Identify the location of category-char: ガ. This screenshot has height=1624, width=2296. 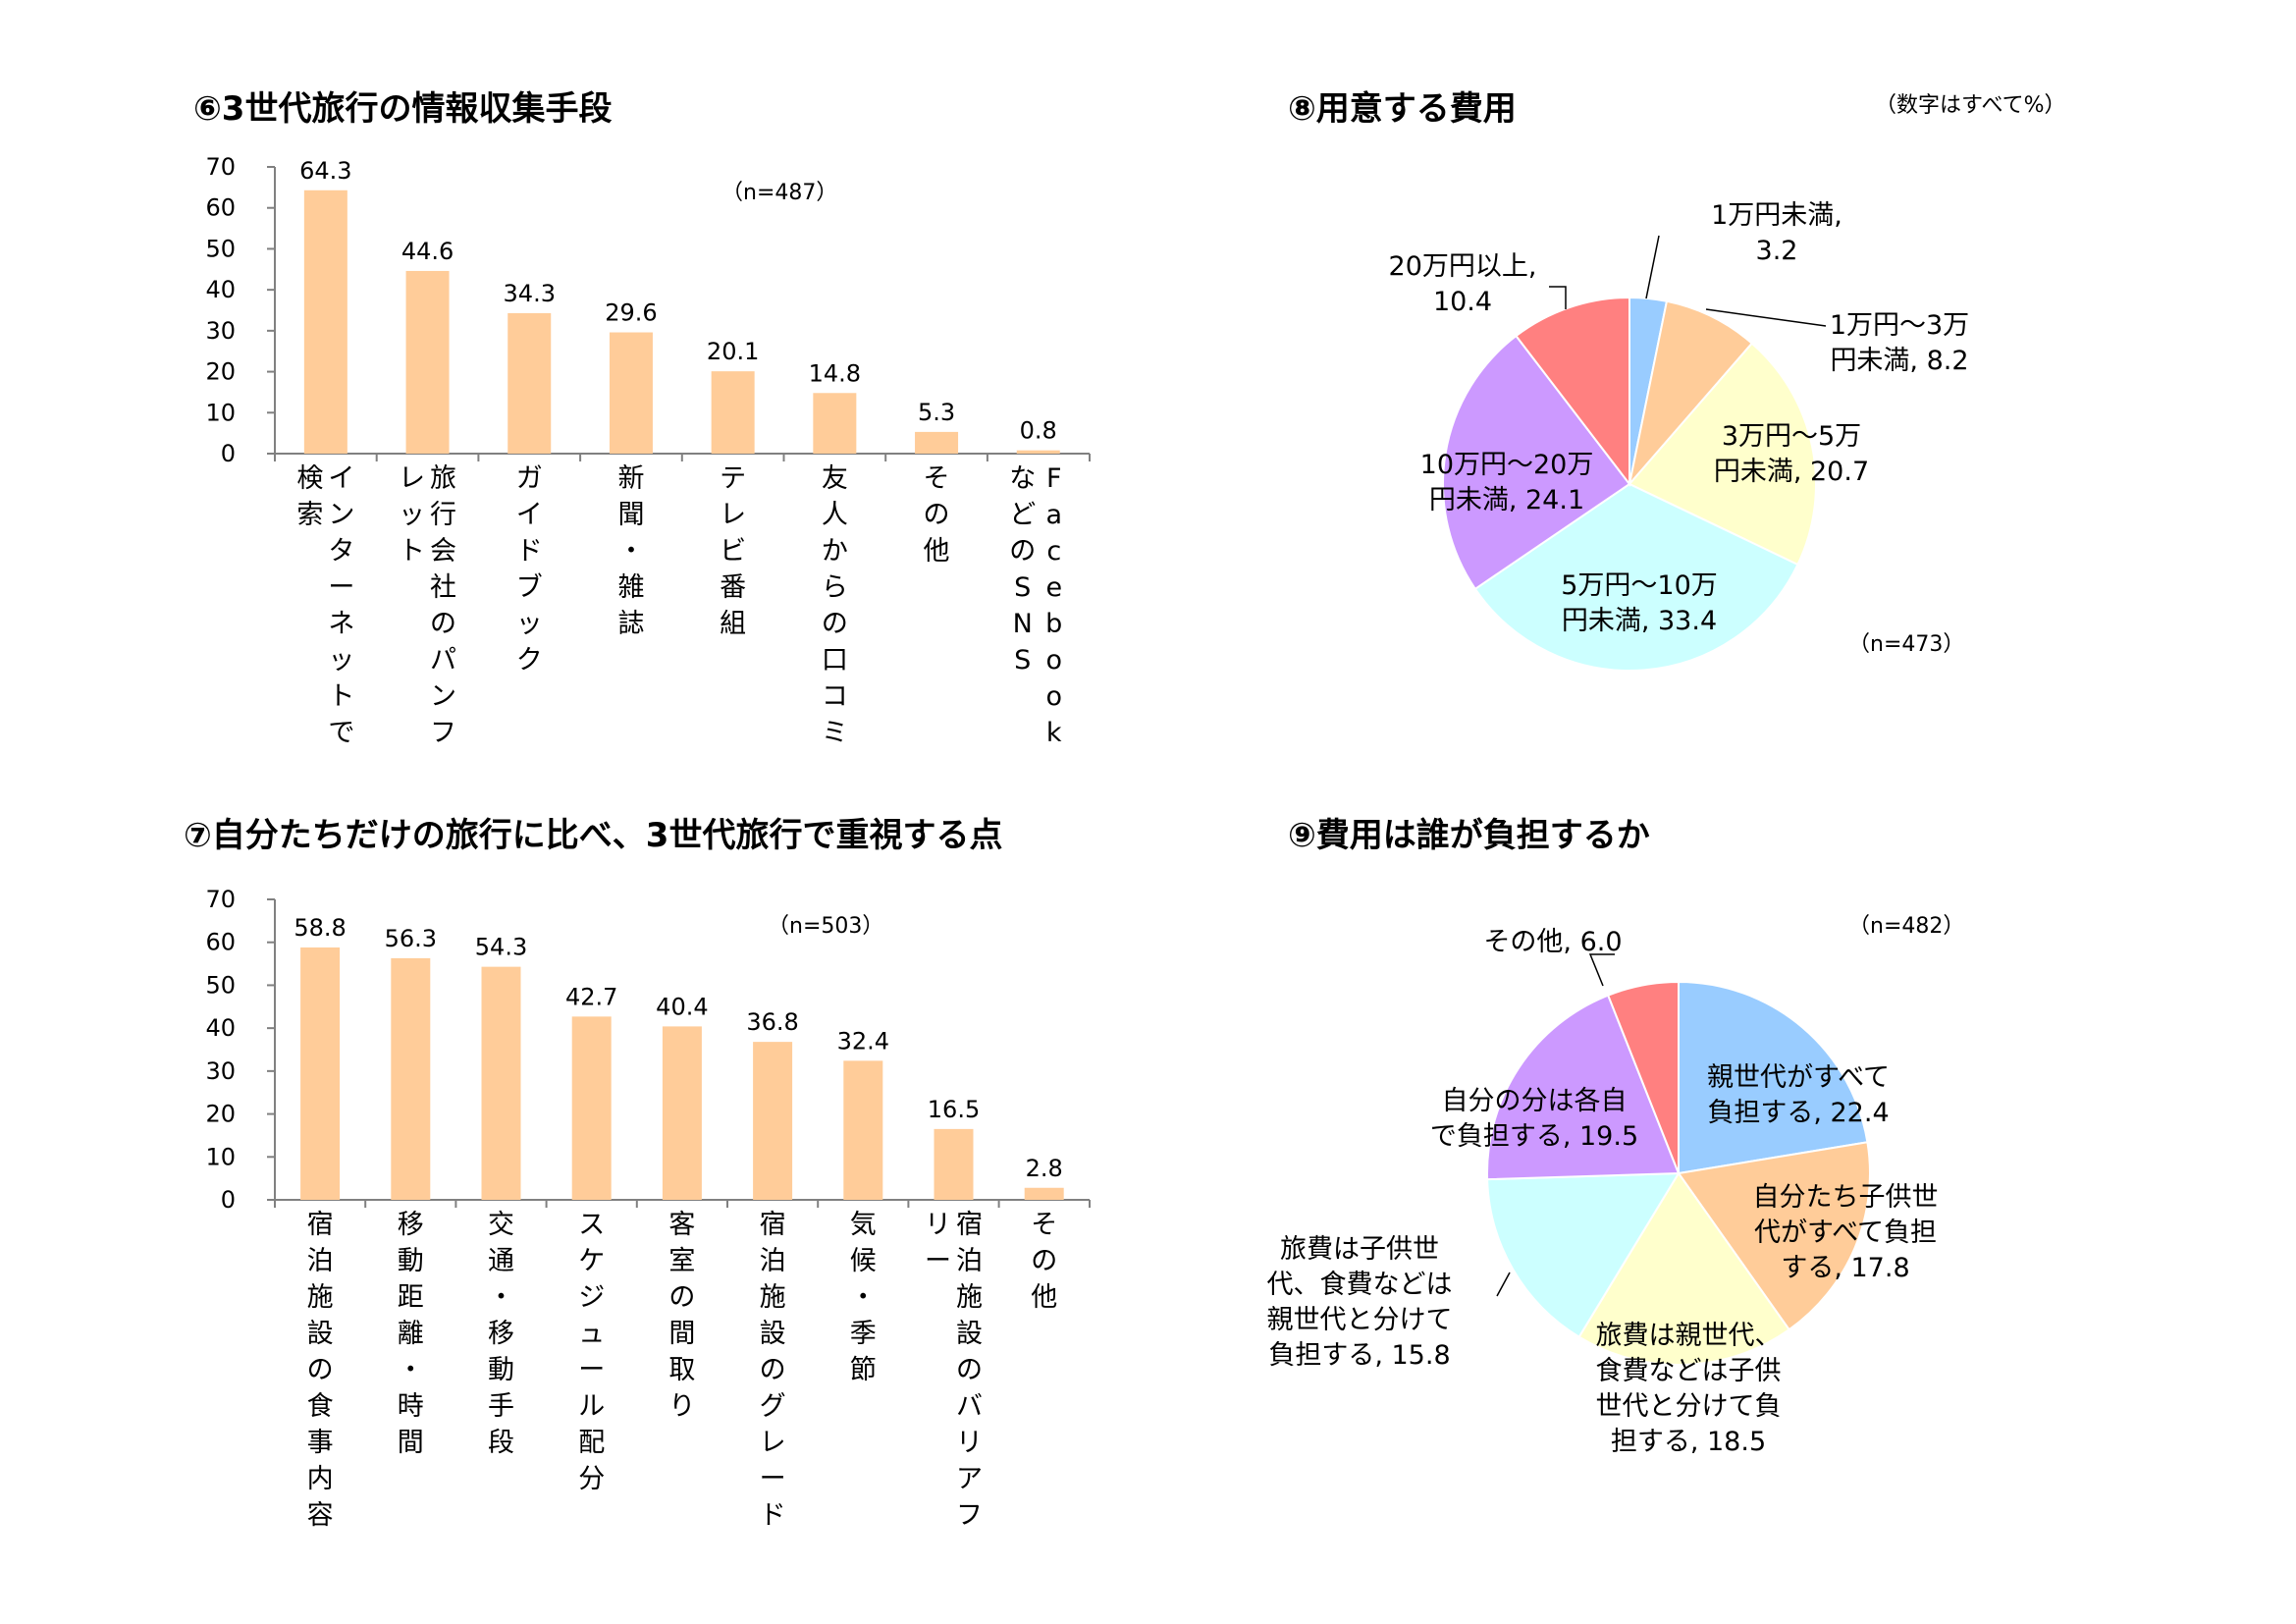
(529, 478).